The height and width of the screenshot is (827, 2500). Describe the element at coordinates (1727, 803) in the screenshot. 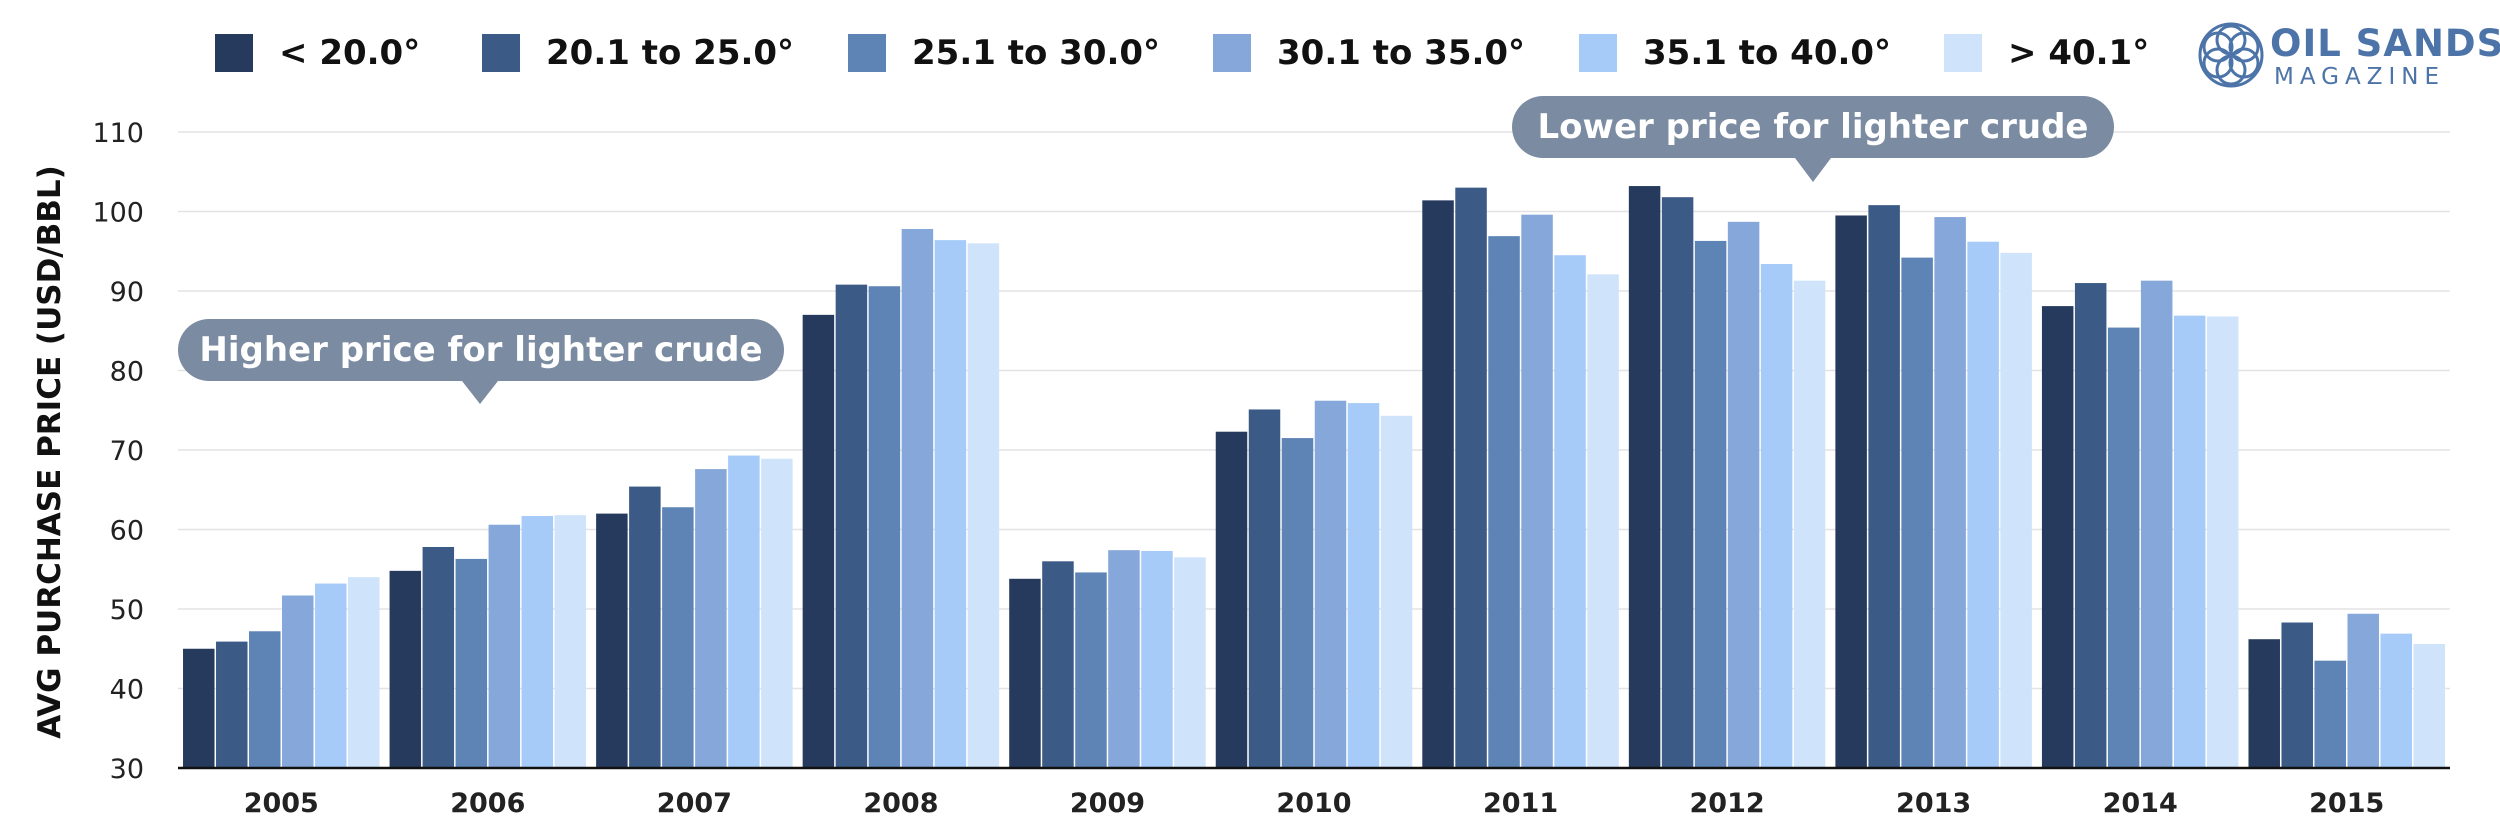

I see `x-tick-label: 2012` at that location.